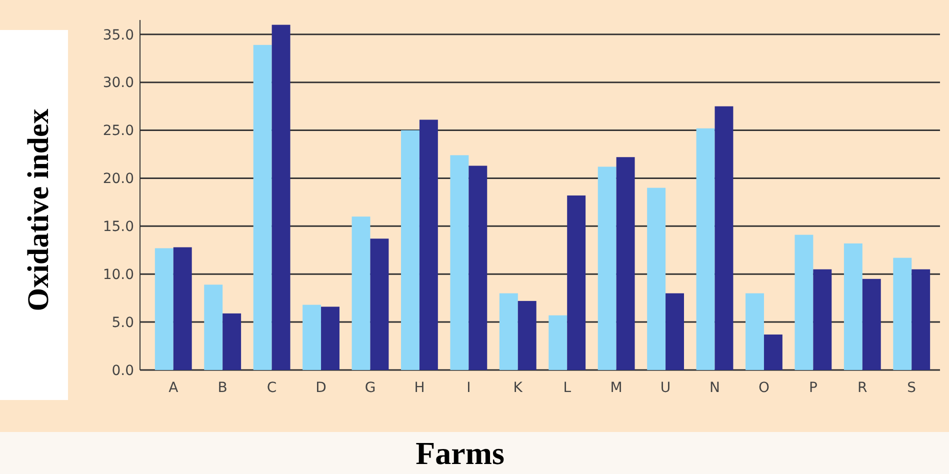 The height and width of the screenshot is (474, 949). I want to click on x-tick-label: P, so click(813, 388).